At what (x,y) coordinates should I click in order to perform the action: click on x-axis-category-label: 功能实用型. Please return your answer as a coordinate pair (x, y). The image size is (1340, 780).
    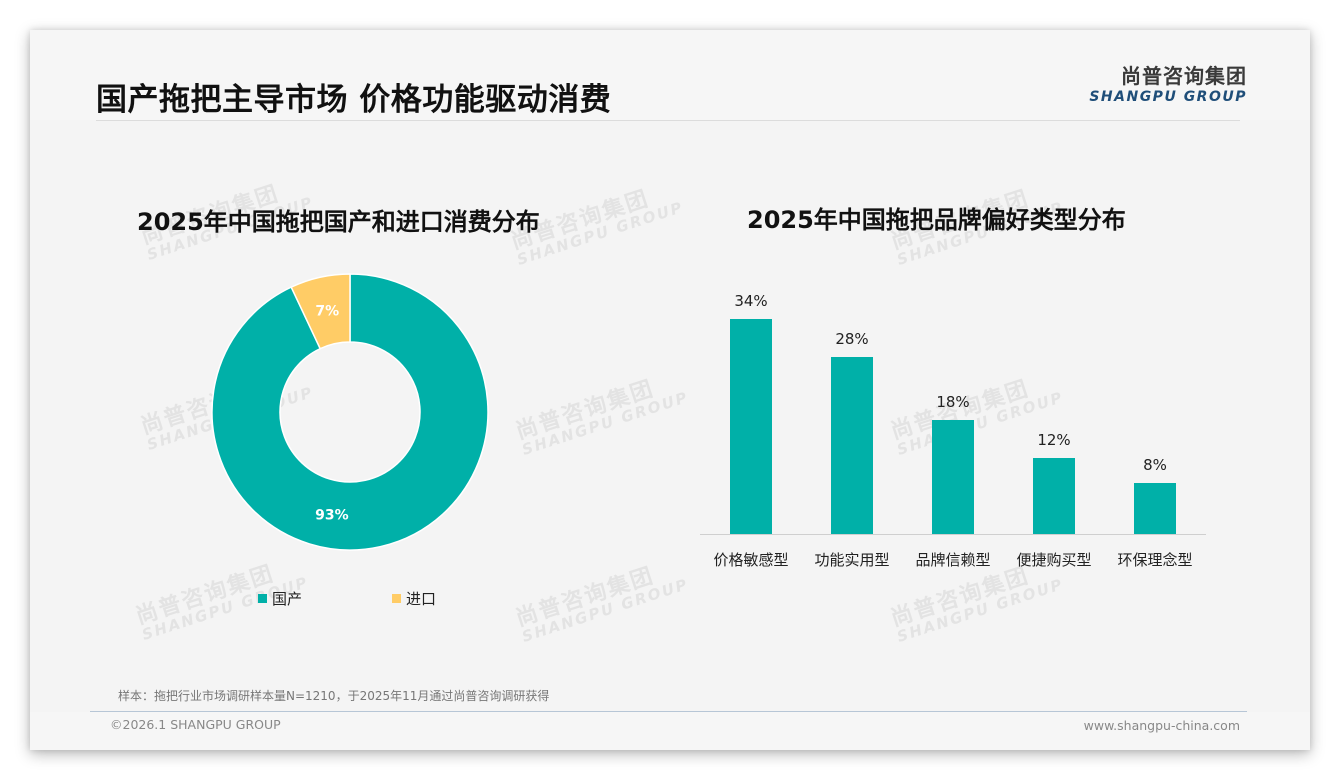
    Looking at the image, I should click on (852, 560).